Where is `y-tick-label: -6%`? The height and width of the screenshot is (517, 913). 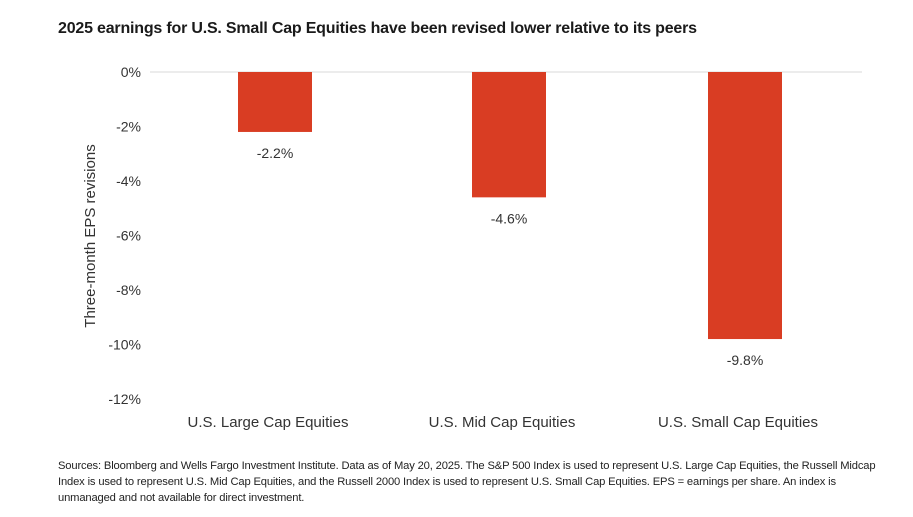
y-tick-label: -6% is located at coordinates (128, 236).